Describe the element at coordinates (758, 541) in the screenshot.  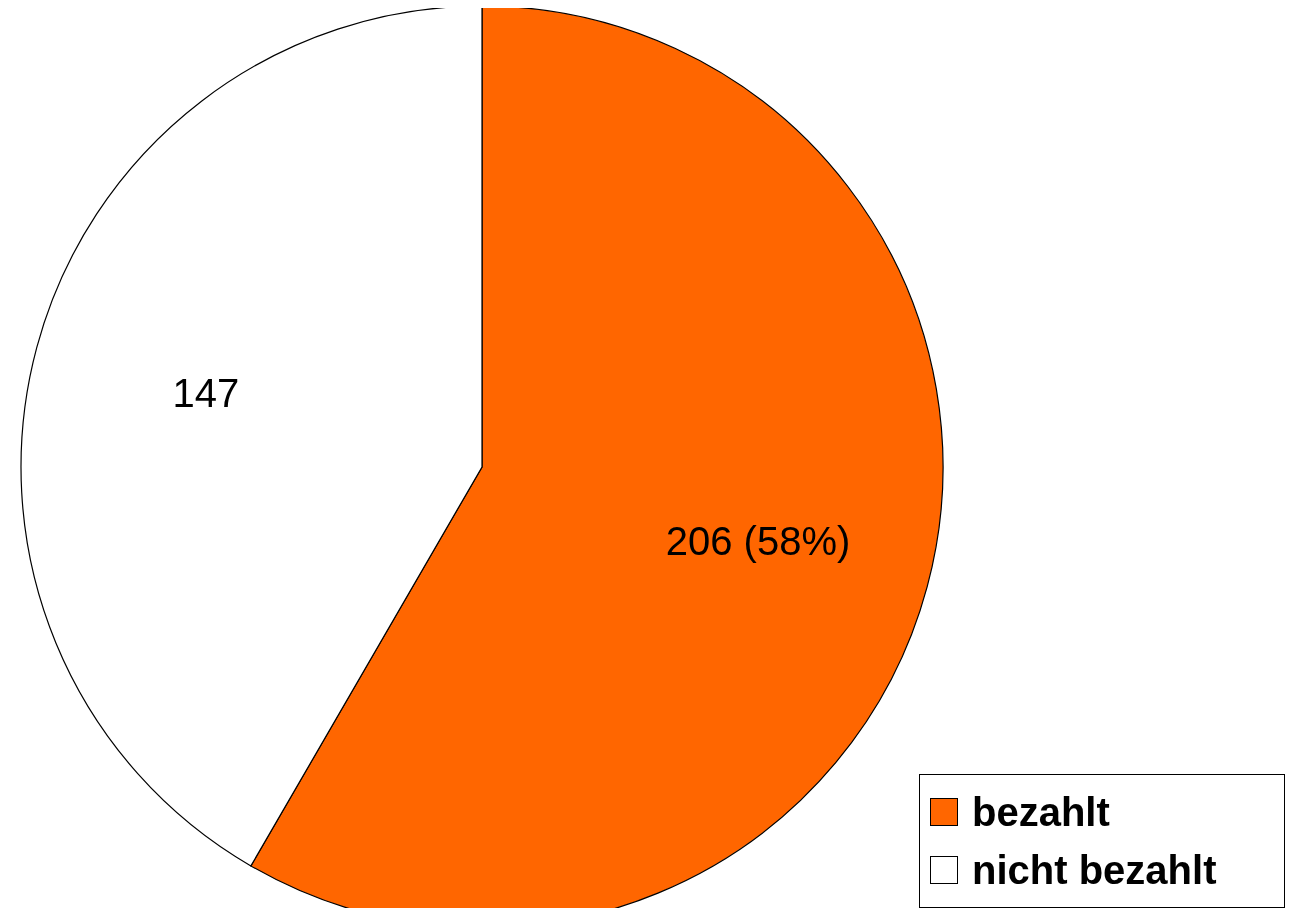
I see `data-label: 206 (58%)` at that location.